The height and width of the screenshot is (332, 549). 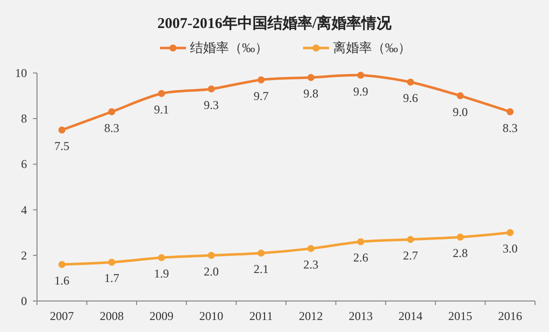 I want to click on data-label: 1.6, so click(x=62, y=281).